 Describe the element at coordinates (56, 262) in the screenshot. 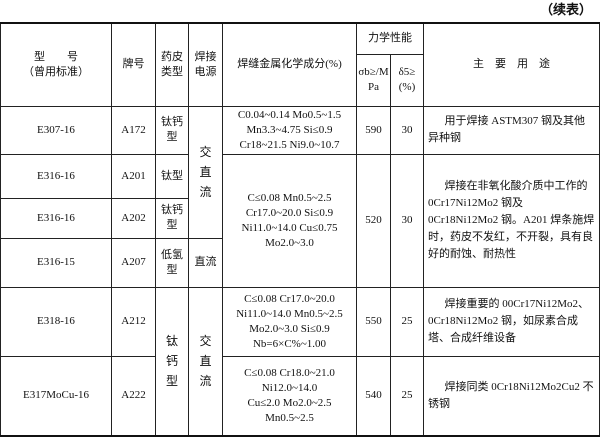

I see `model-cell: E316-15` at that location.